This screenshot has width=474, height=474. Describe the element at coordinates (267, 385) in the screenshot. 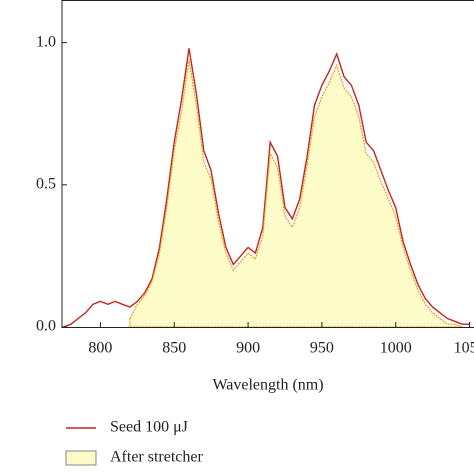

I see `x-axis-label: Wavelength (nm)` at that location.